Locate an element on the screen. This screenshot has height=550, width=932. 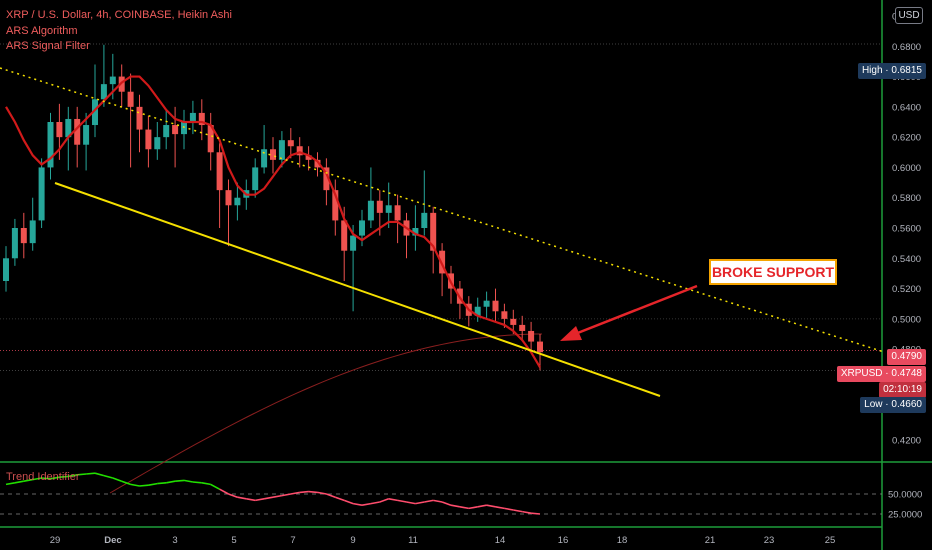
current-price-tag: 0.4790 is located at coordinates (906, 357).